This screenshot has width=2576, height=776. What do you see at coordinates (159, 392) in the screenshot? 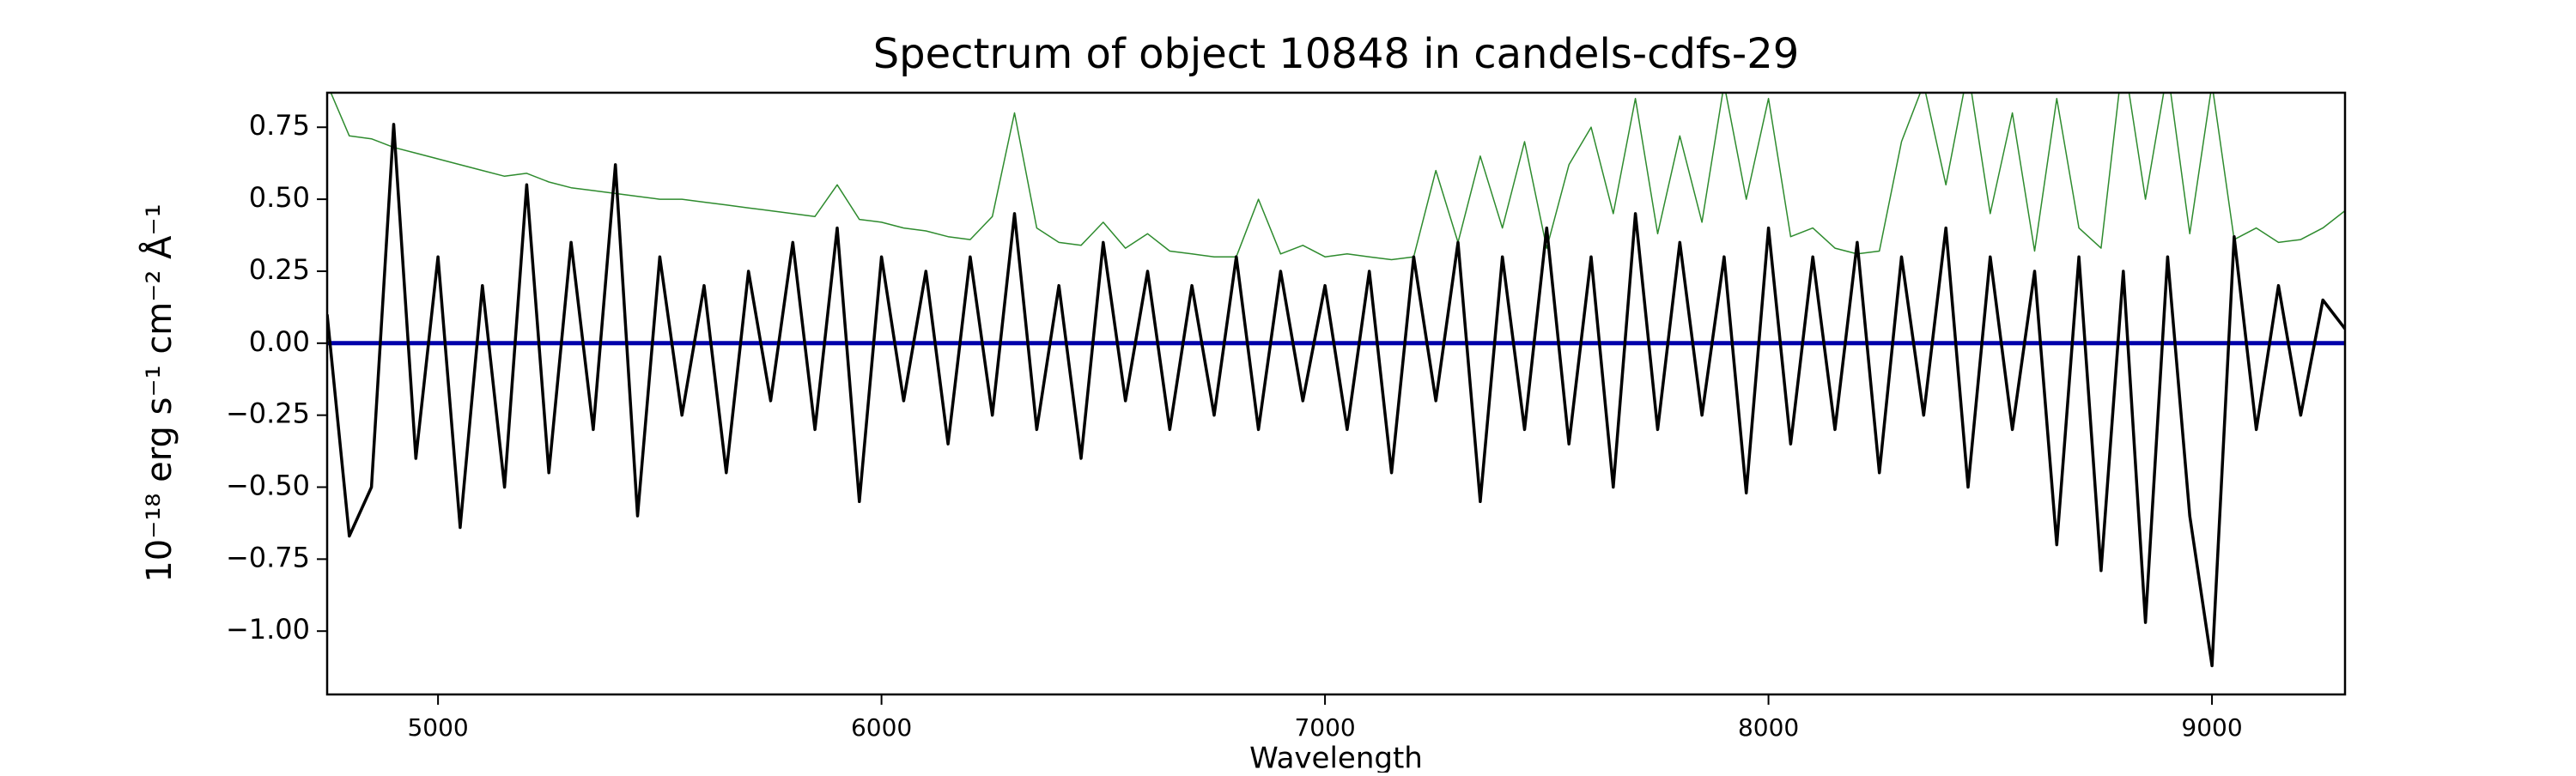
I see `y-axis-label: 10⁻¹⁸ erg s⁻¹ cm⁻² Å⁻¹` at bounding box center [159, 392].